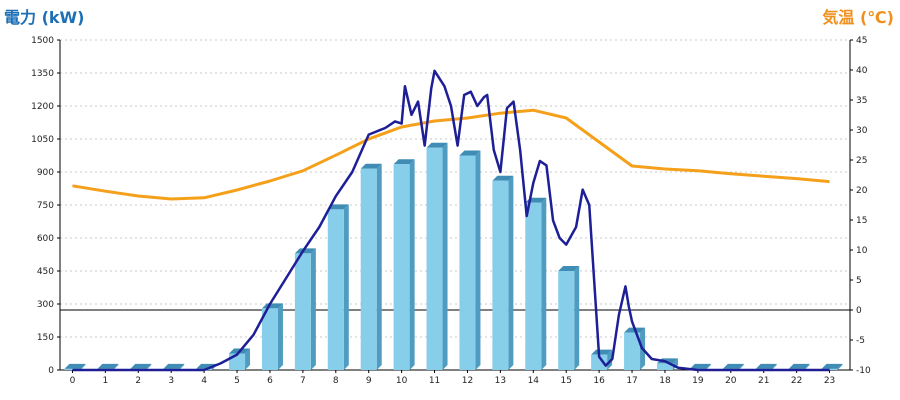  Describe the element at coordinates (45, 272) in the screenshot. I see `left-tick-label: 450` at that location.